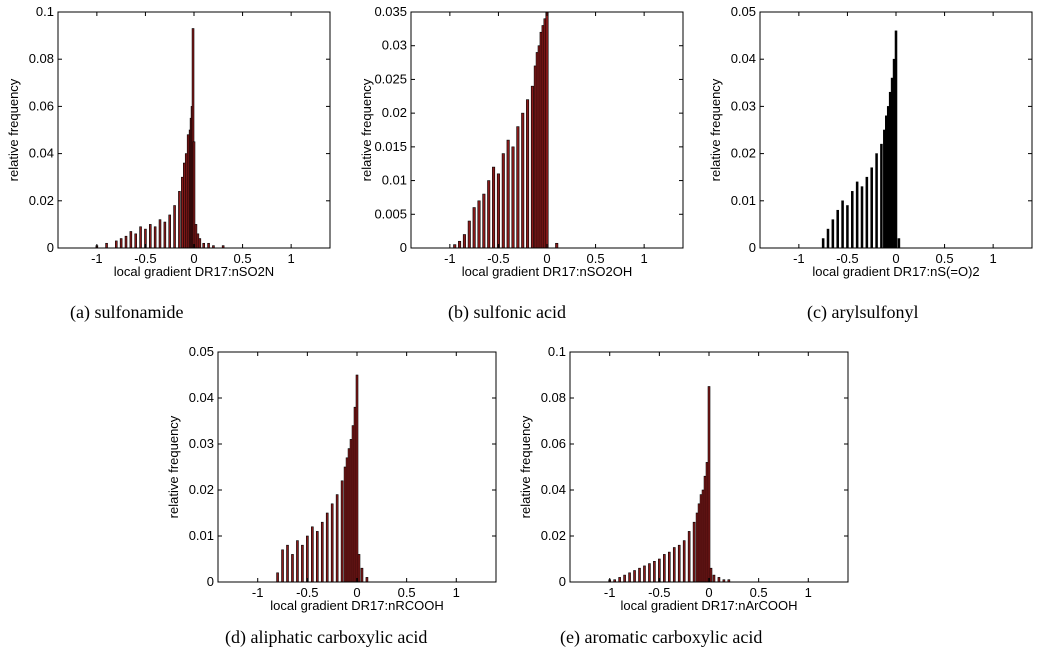  I want to click on chart-c-xlabel: local gradient DR17:nS(=O)2, so click(895, 271).